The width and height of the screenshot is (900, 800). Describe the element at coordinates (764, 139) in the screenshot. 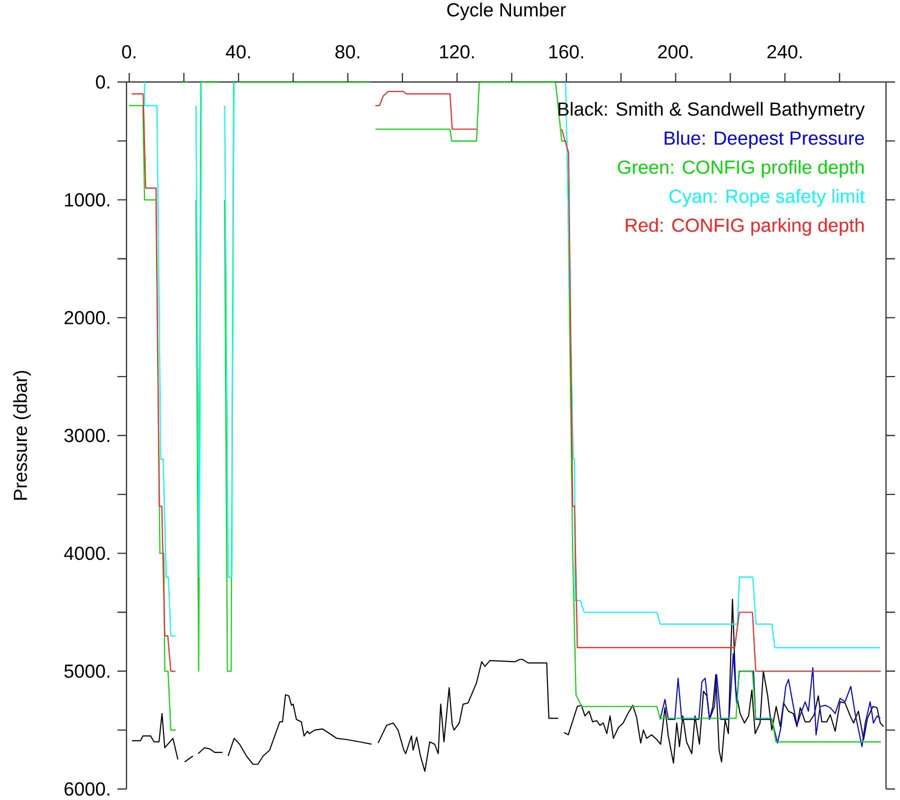

I see `text: Blue: Deepest Pressure` at that location.